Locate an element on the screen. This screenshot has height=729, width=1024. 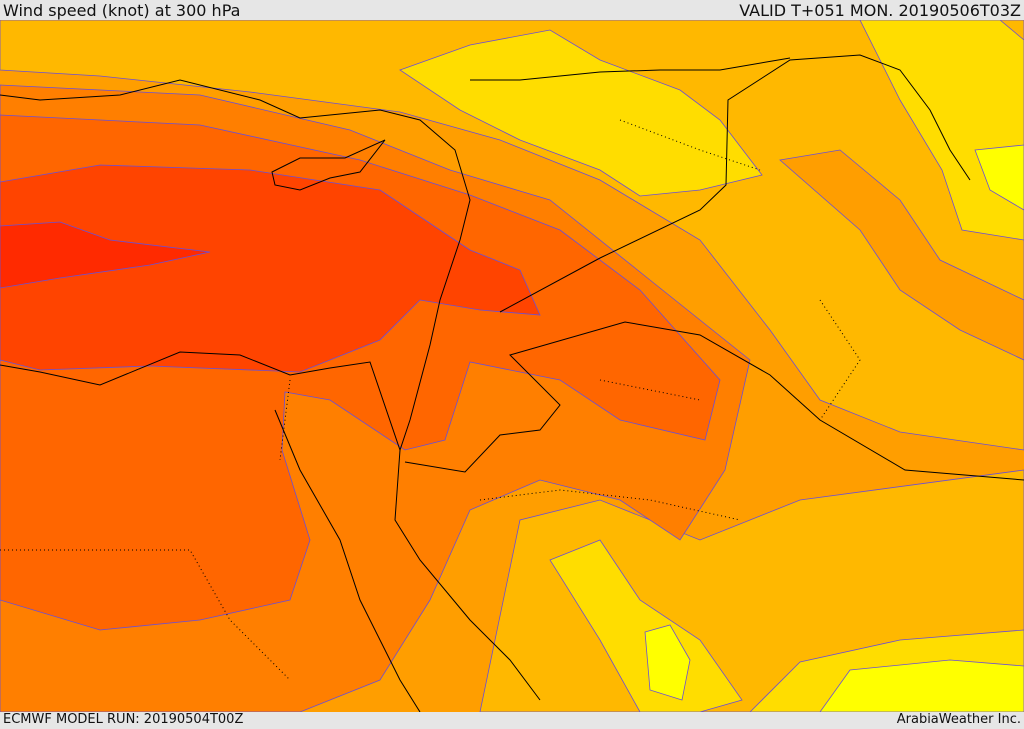
coastline-red-sea is located at coordinates (407, 560).